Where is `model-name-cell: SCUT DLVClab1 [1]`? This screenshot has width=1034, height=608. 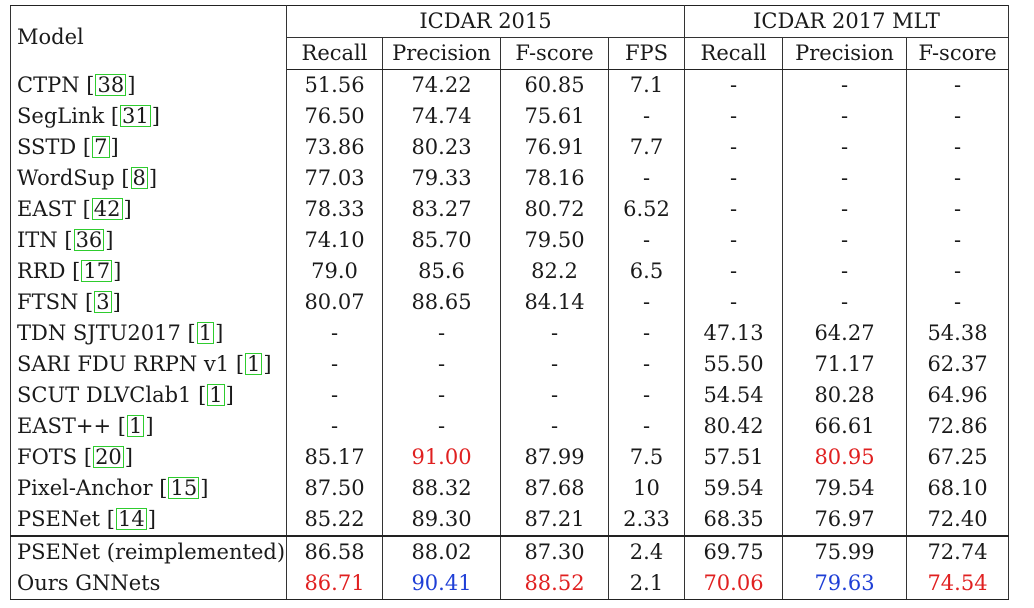 model-name-cell: SCUT DLVClab1 [1] is located at coordinates (148, 395).